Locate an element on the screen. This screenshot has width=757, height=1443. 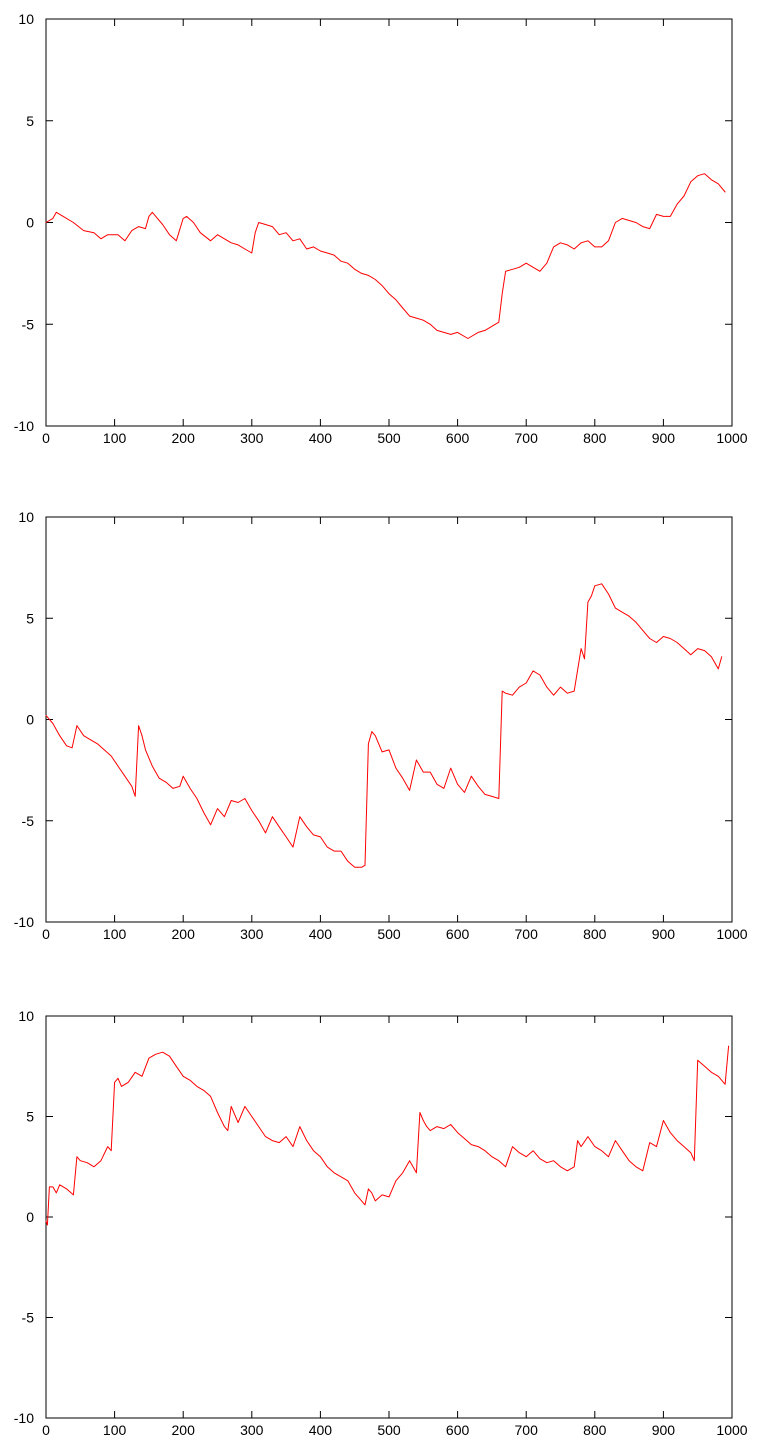
y-tick-label-1-5: 5 is located at coordinates (30, 121).